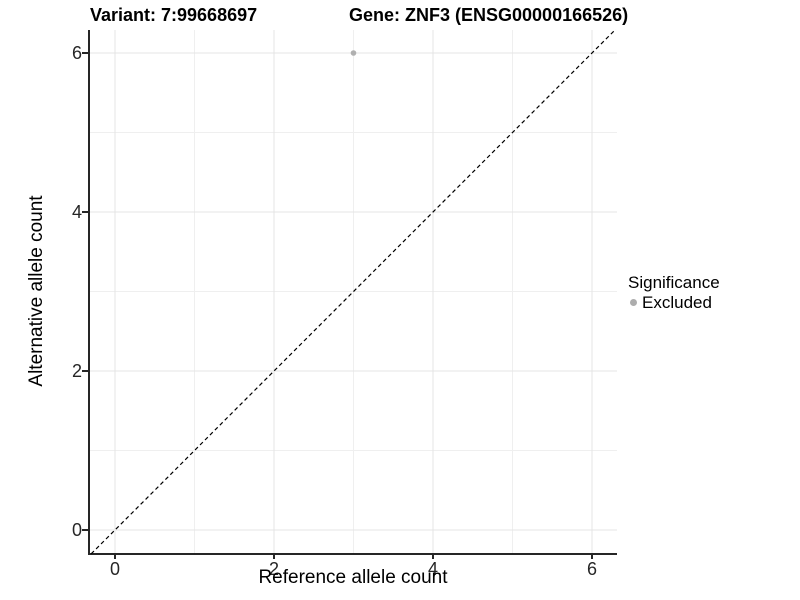 The image size is (800, 600). I want to click on legend-item-excluded: Excluded, so click(675, 302).